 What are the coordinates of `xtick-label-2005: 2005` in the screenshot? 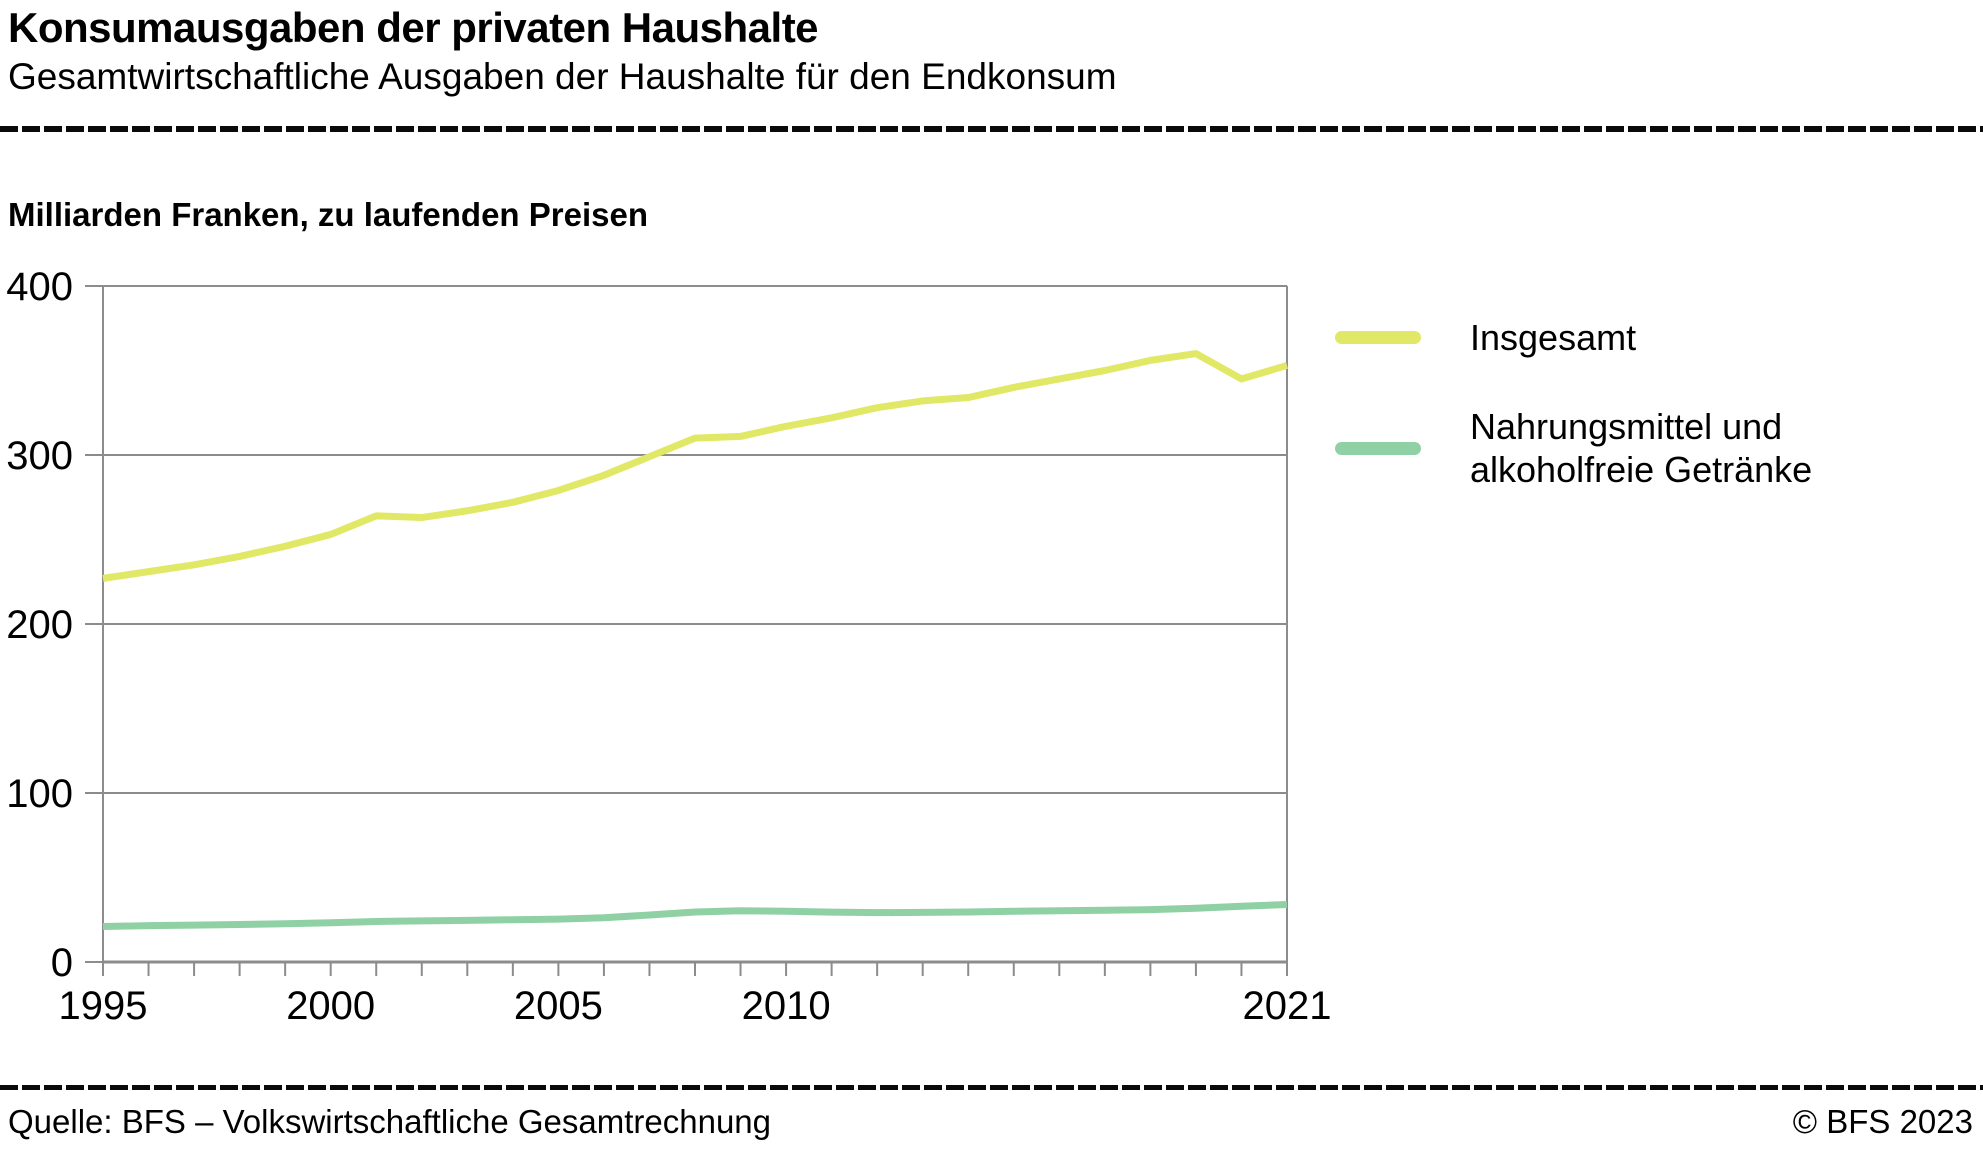 It's located at (558, 1006).